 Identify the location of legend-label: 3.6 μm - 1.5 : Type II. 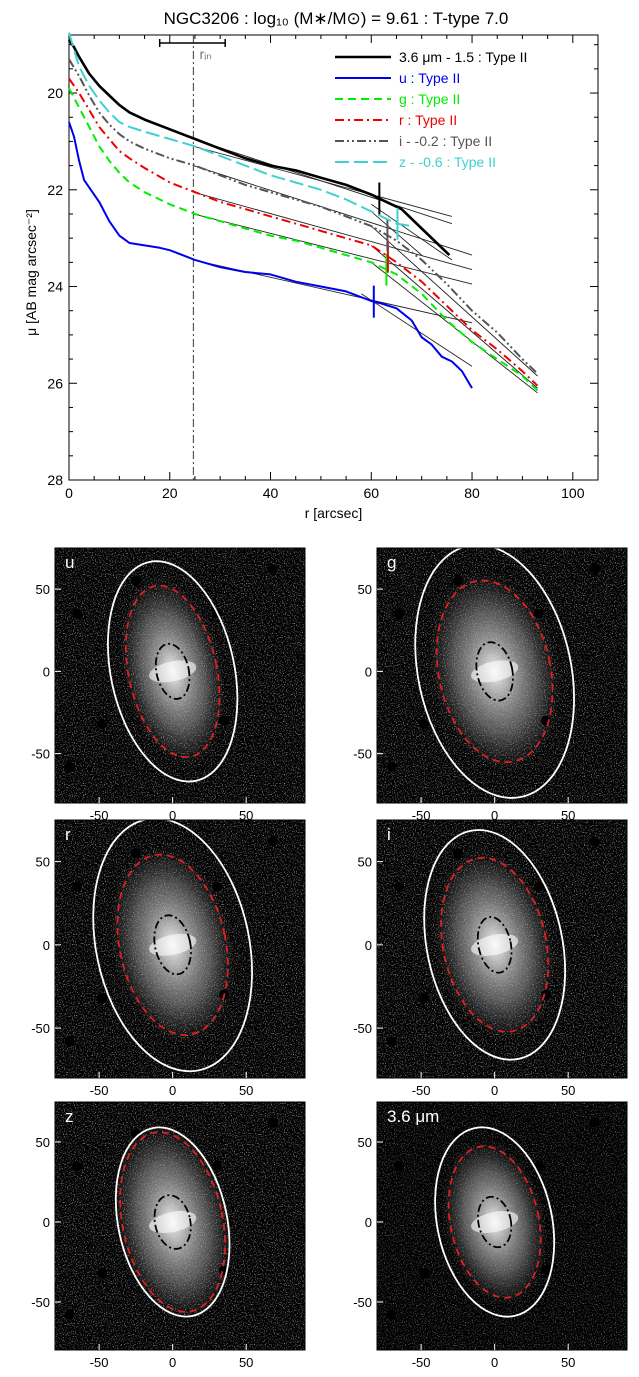
(463, 57).